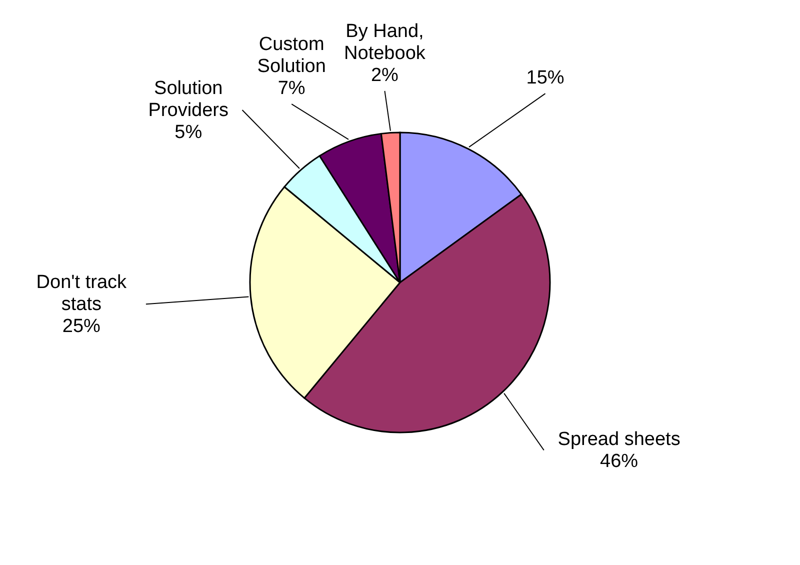 The width and height of the screenshot is (800, 565). I want to click on slice-label: Custom Solution, so click(291, 56).